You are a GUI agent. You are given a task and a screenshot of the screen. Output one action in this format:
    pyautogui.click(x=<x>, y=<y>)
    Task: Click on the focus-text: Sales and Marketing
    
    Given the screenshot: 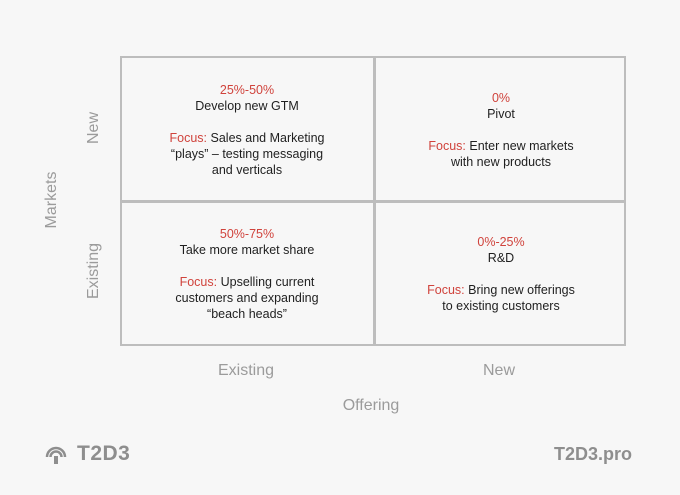 What is the action you would take?
    pyautogui.click(x=267, y=138)
    